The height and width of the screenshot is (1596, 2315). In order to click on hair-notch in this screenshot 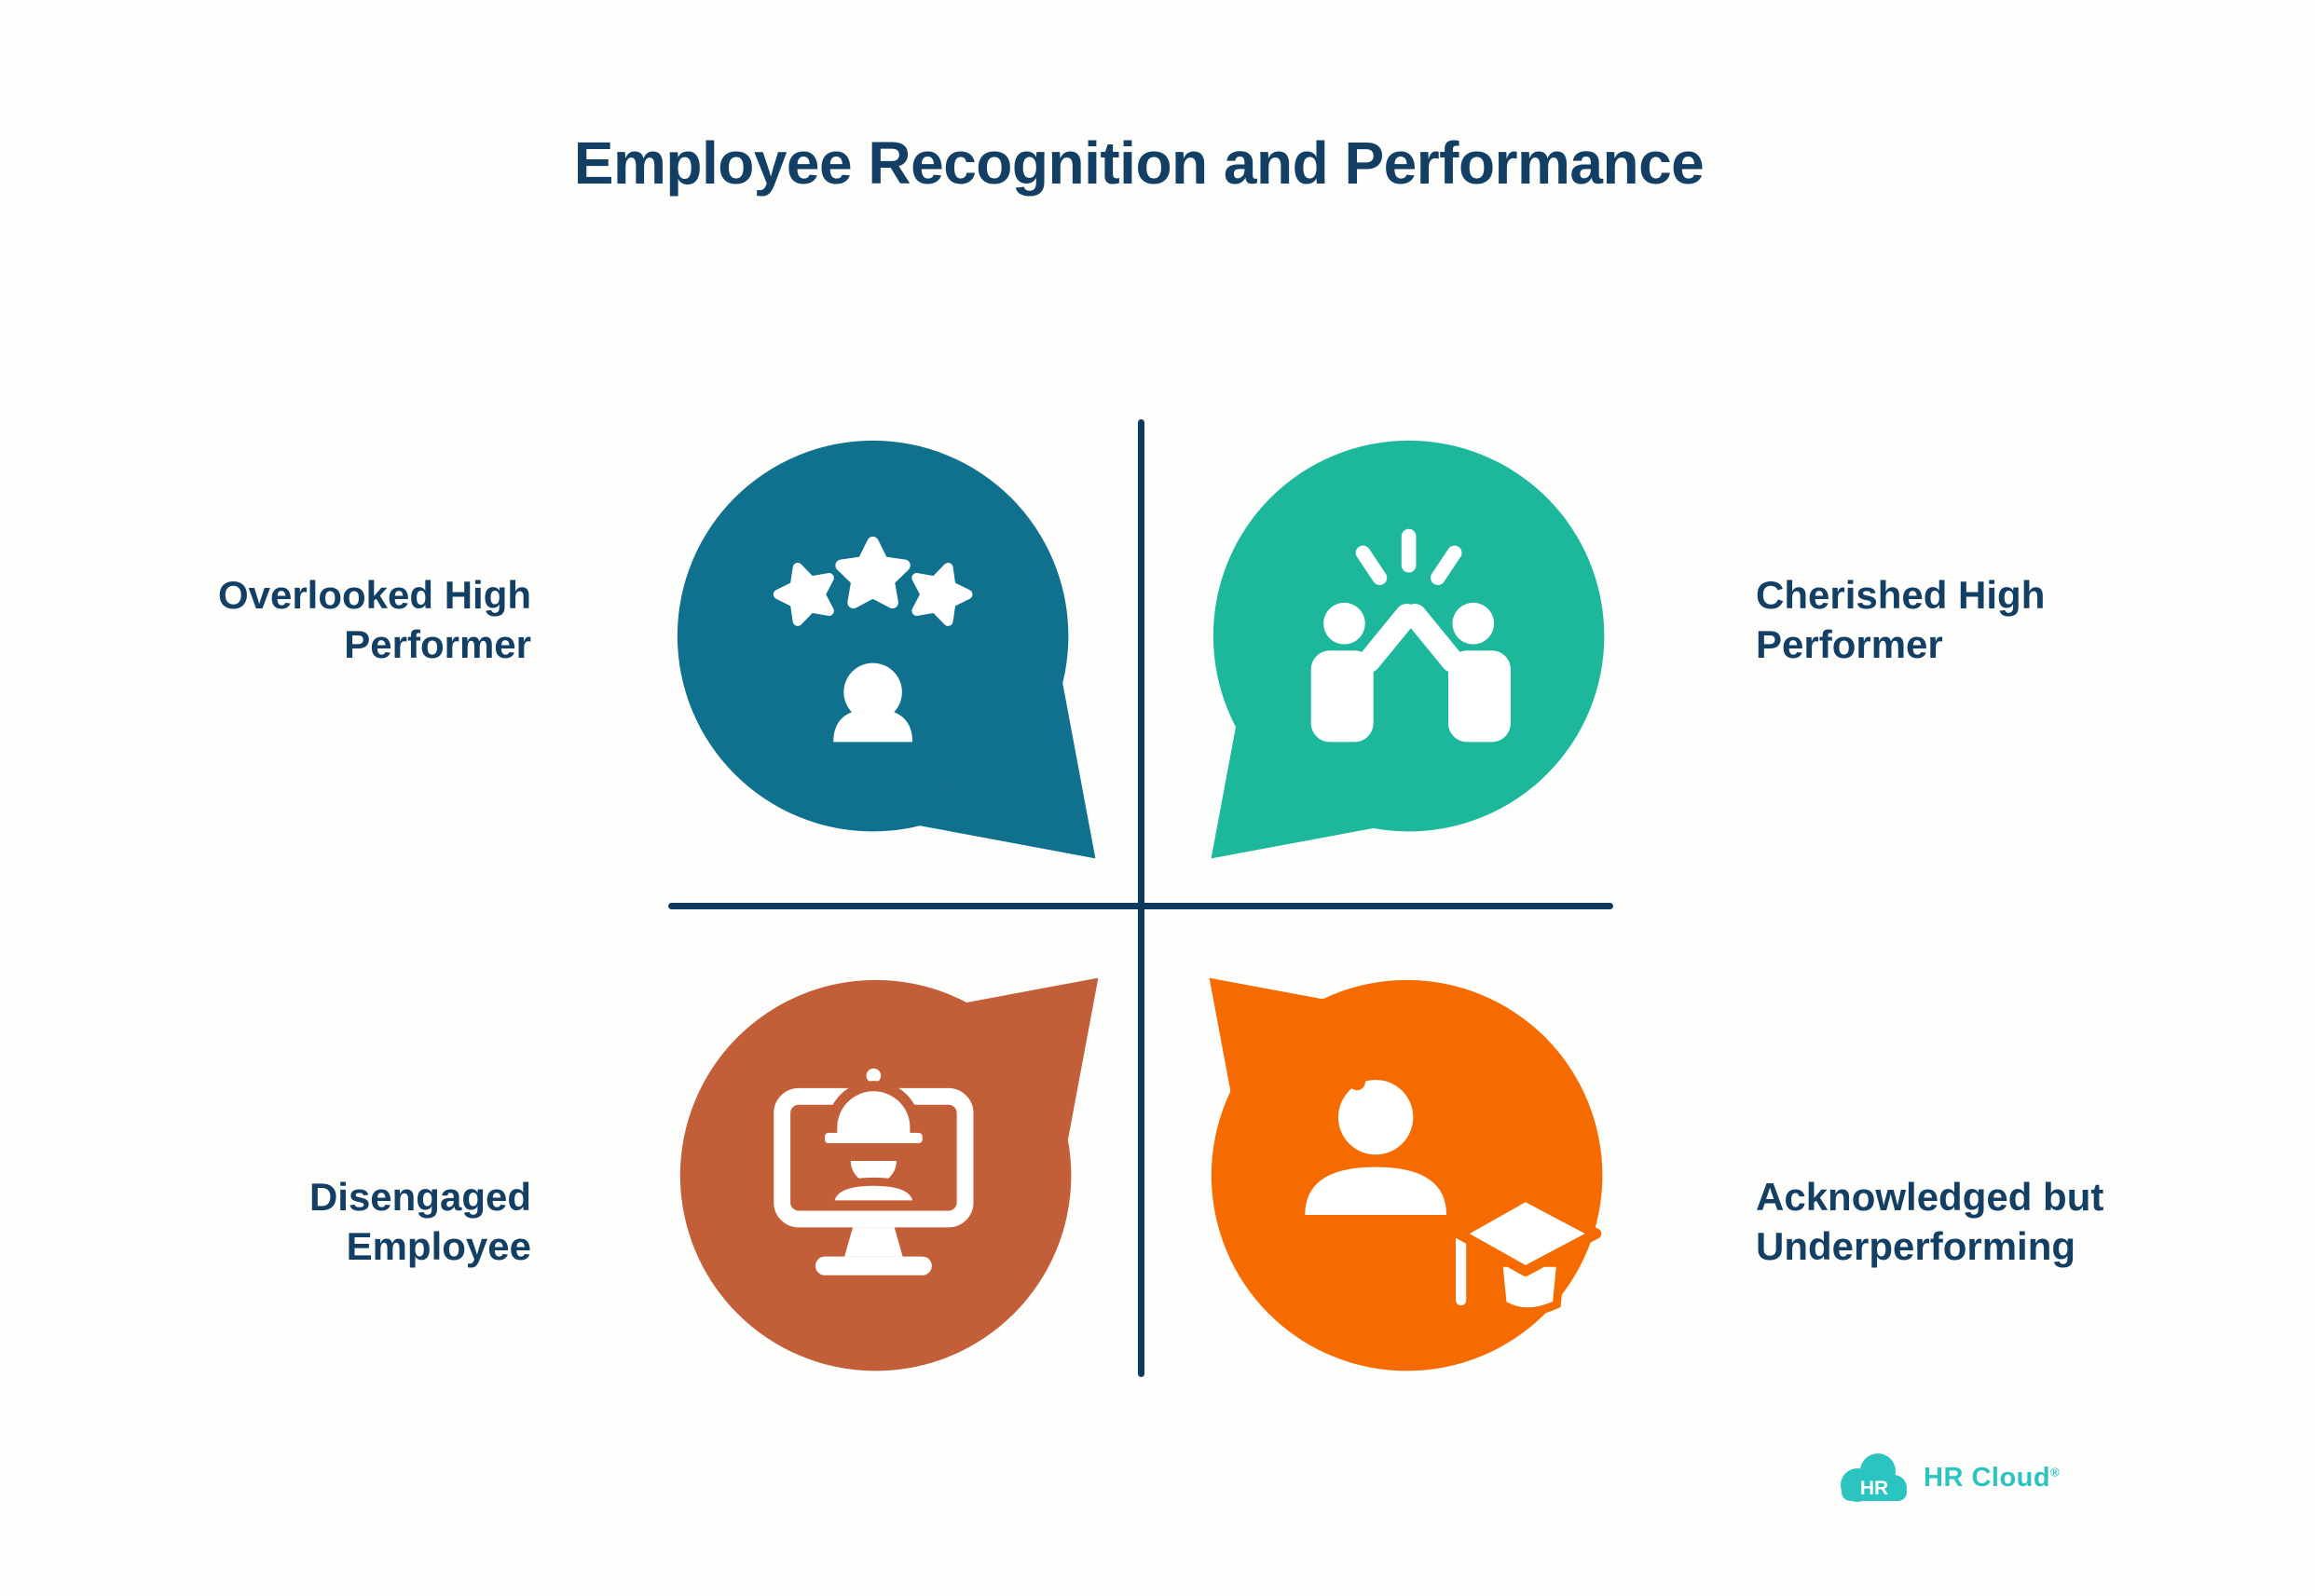, I will do `click(1357, 1082)`.